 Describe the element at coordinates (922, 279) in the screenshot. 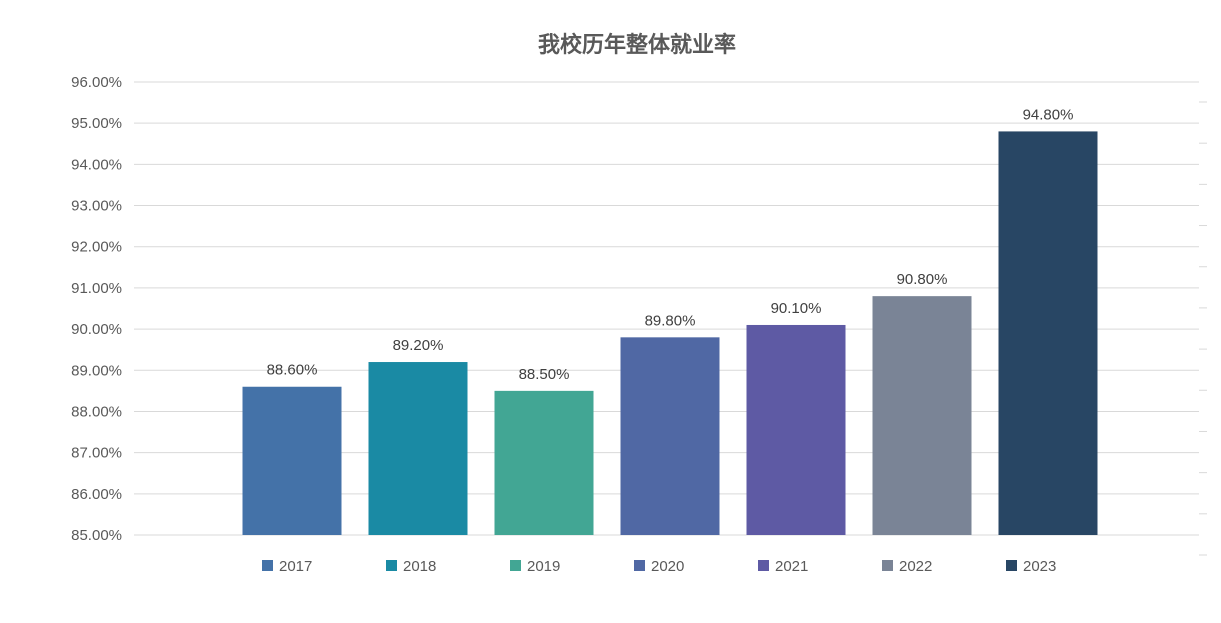

I see `data-label-2022: 90.80%` at that location.